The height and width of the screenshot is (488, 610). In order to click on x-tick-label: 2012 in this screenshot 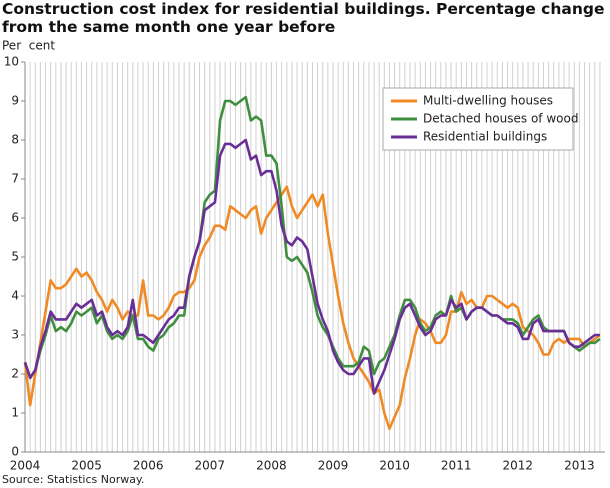, I will do `click(518, 466)`.